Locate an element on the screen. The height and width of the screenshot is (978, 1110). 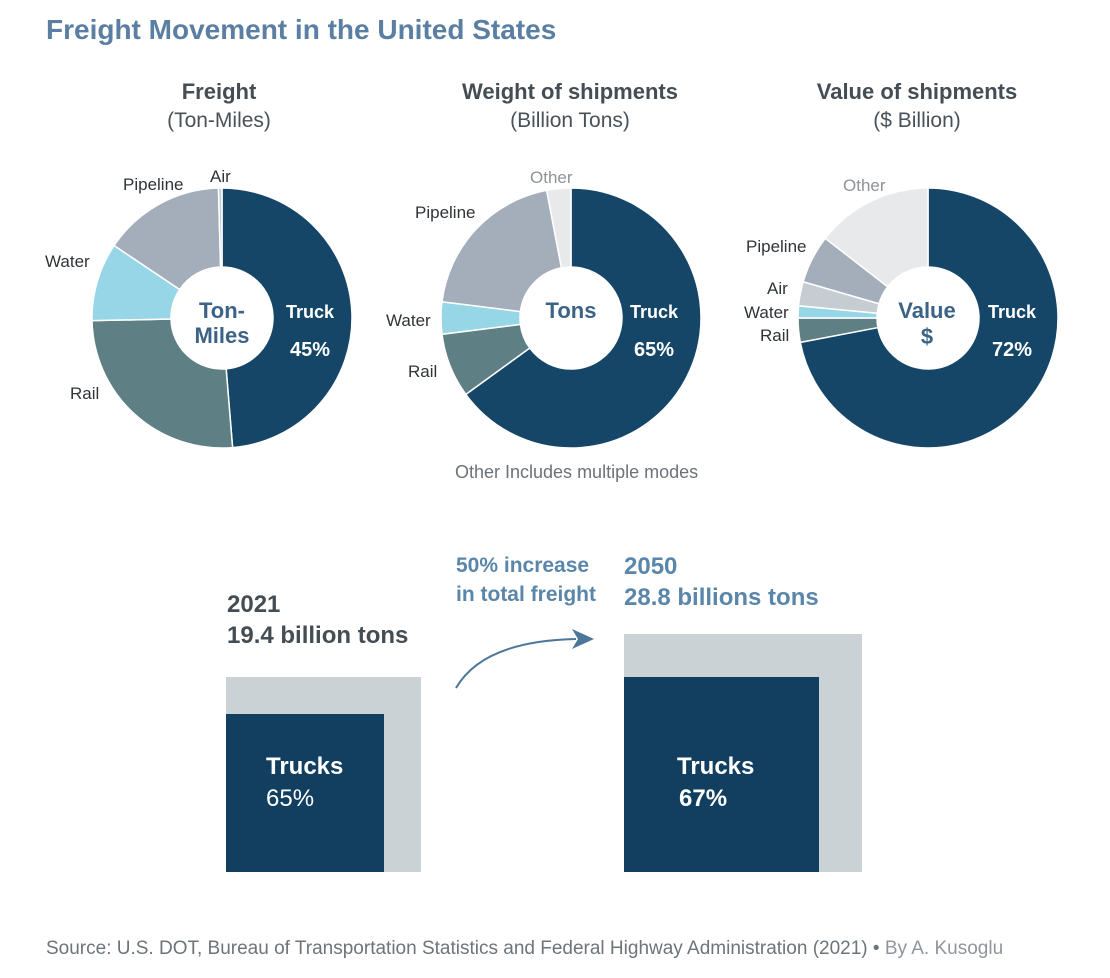
increase-callout: 50% increase in total freight is located at coordinates (526, 580).